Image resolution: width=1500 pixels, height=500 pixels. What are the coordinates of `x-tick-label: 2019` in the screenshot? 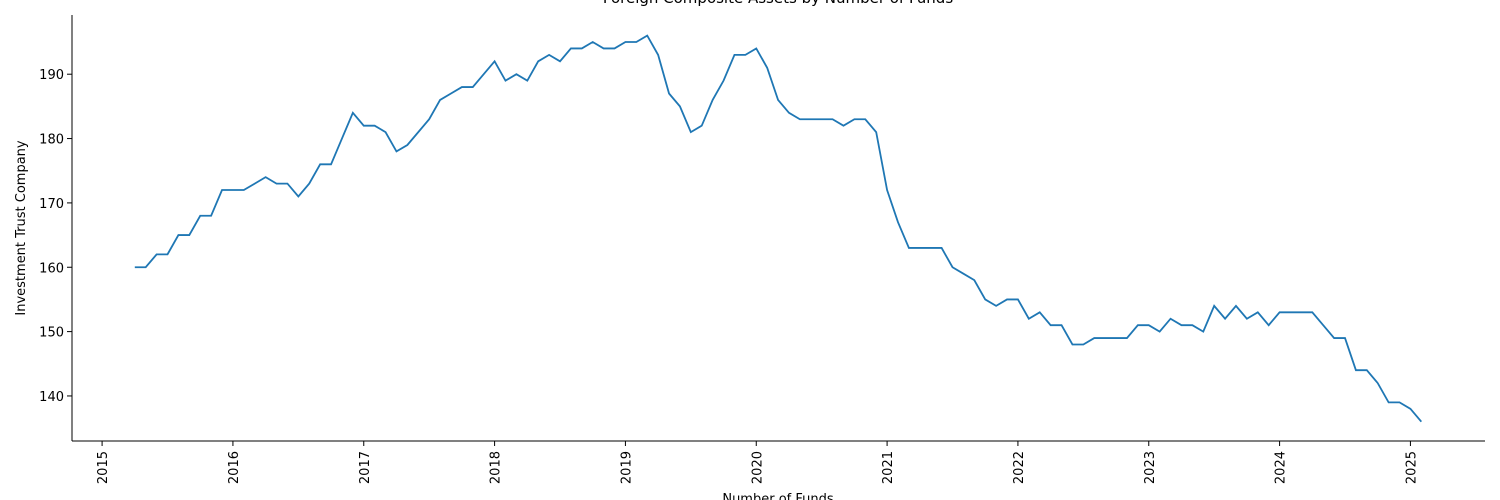 It's located at (626, 467).